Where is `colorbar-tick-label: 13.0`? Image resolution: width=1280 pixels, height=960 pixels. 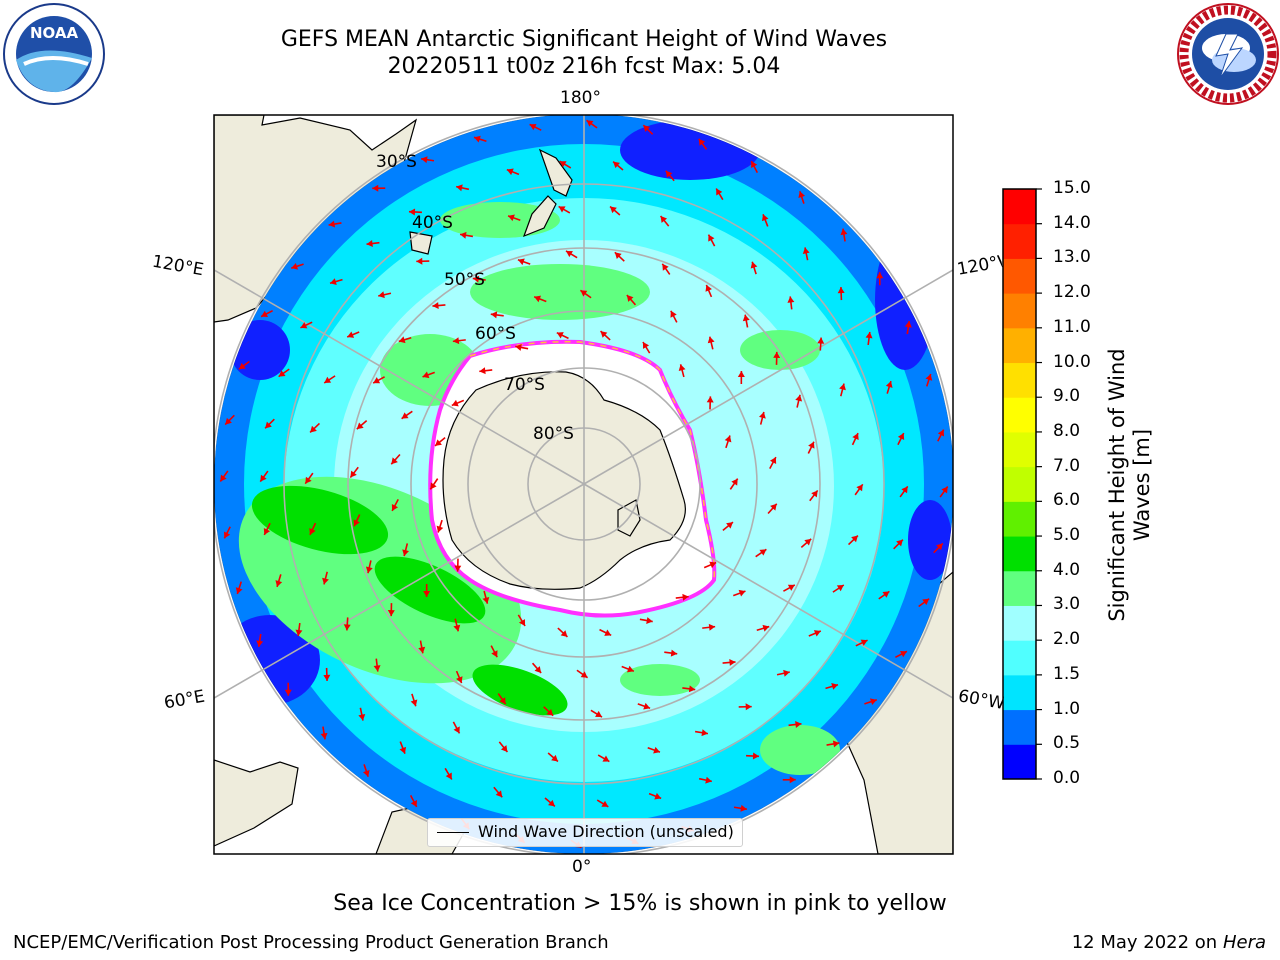
colorbar-tick-label: 13.0 is located at coordinates (1072, 257).